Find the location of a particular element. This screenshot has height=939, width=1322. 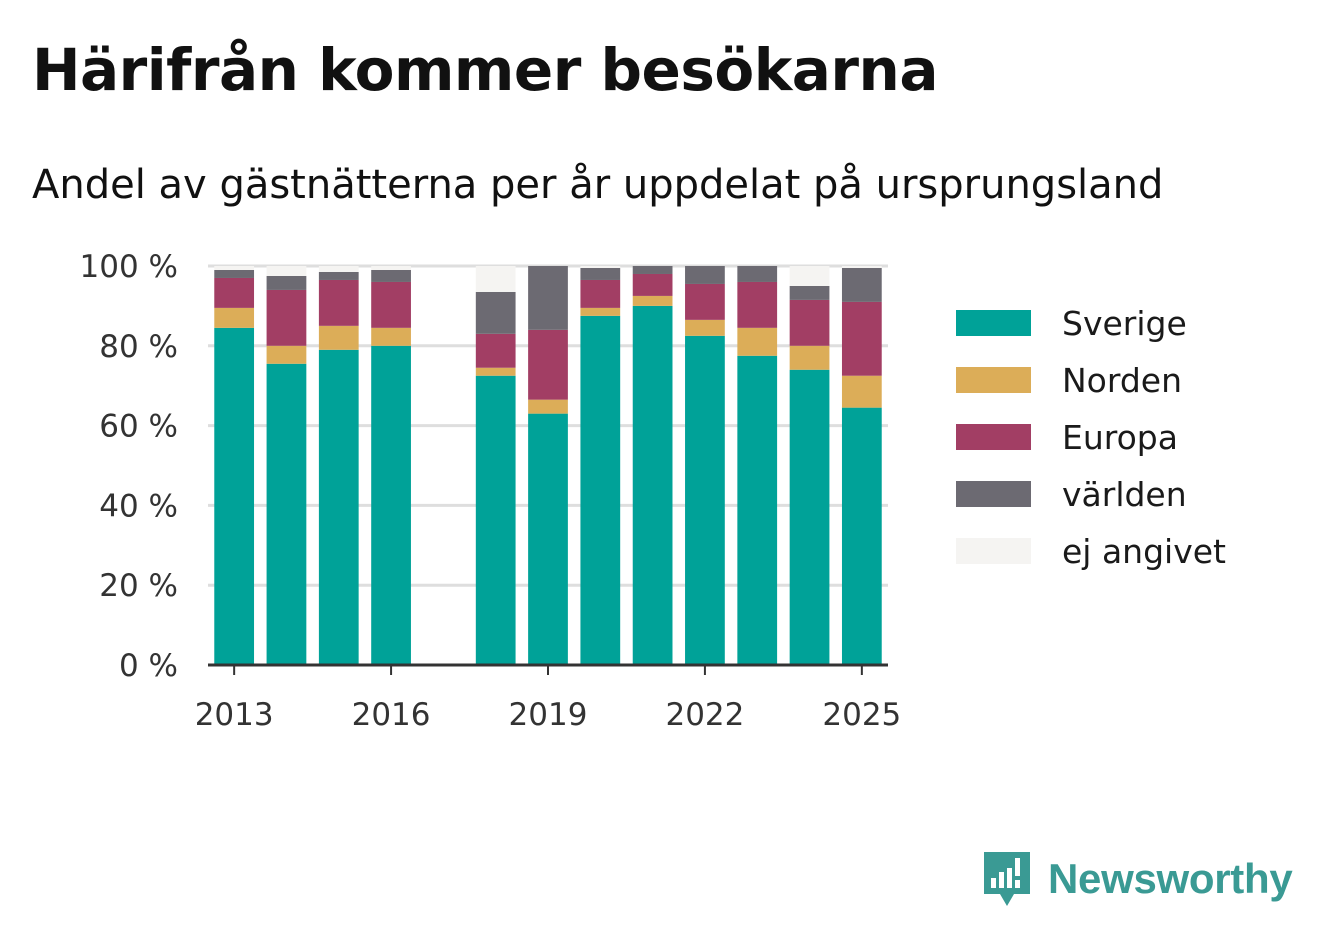

newsworthy-brand: Newsworthy is located at coordinates (1136, 879).